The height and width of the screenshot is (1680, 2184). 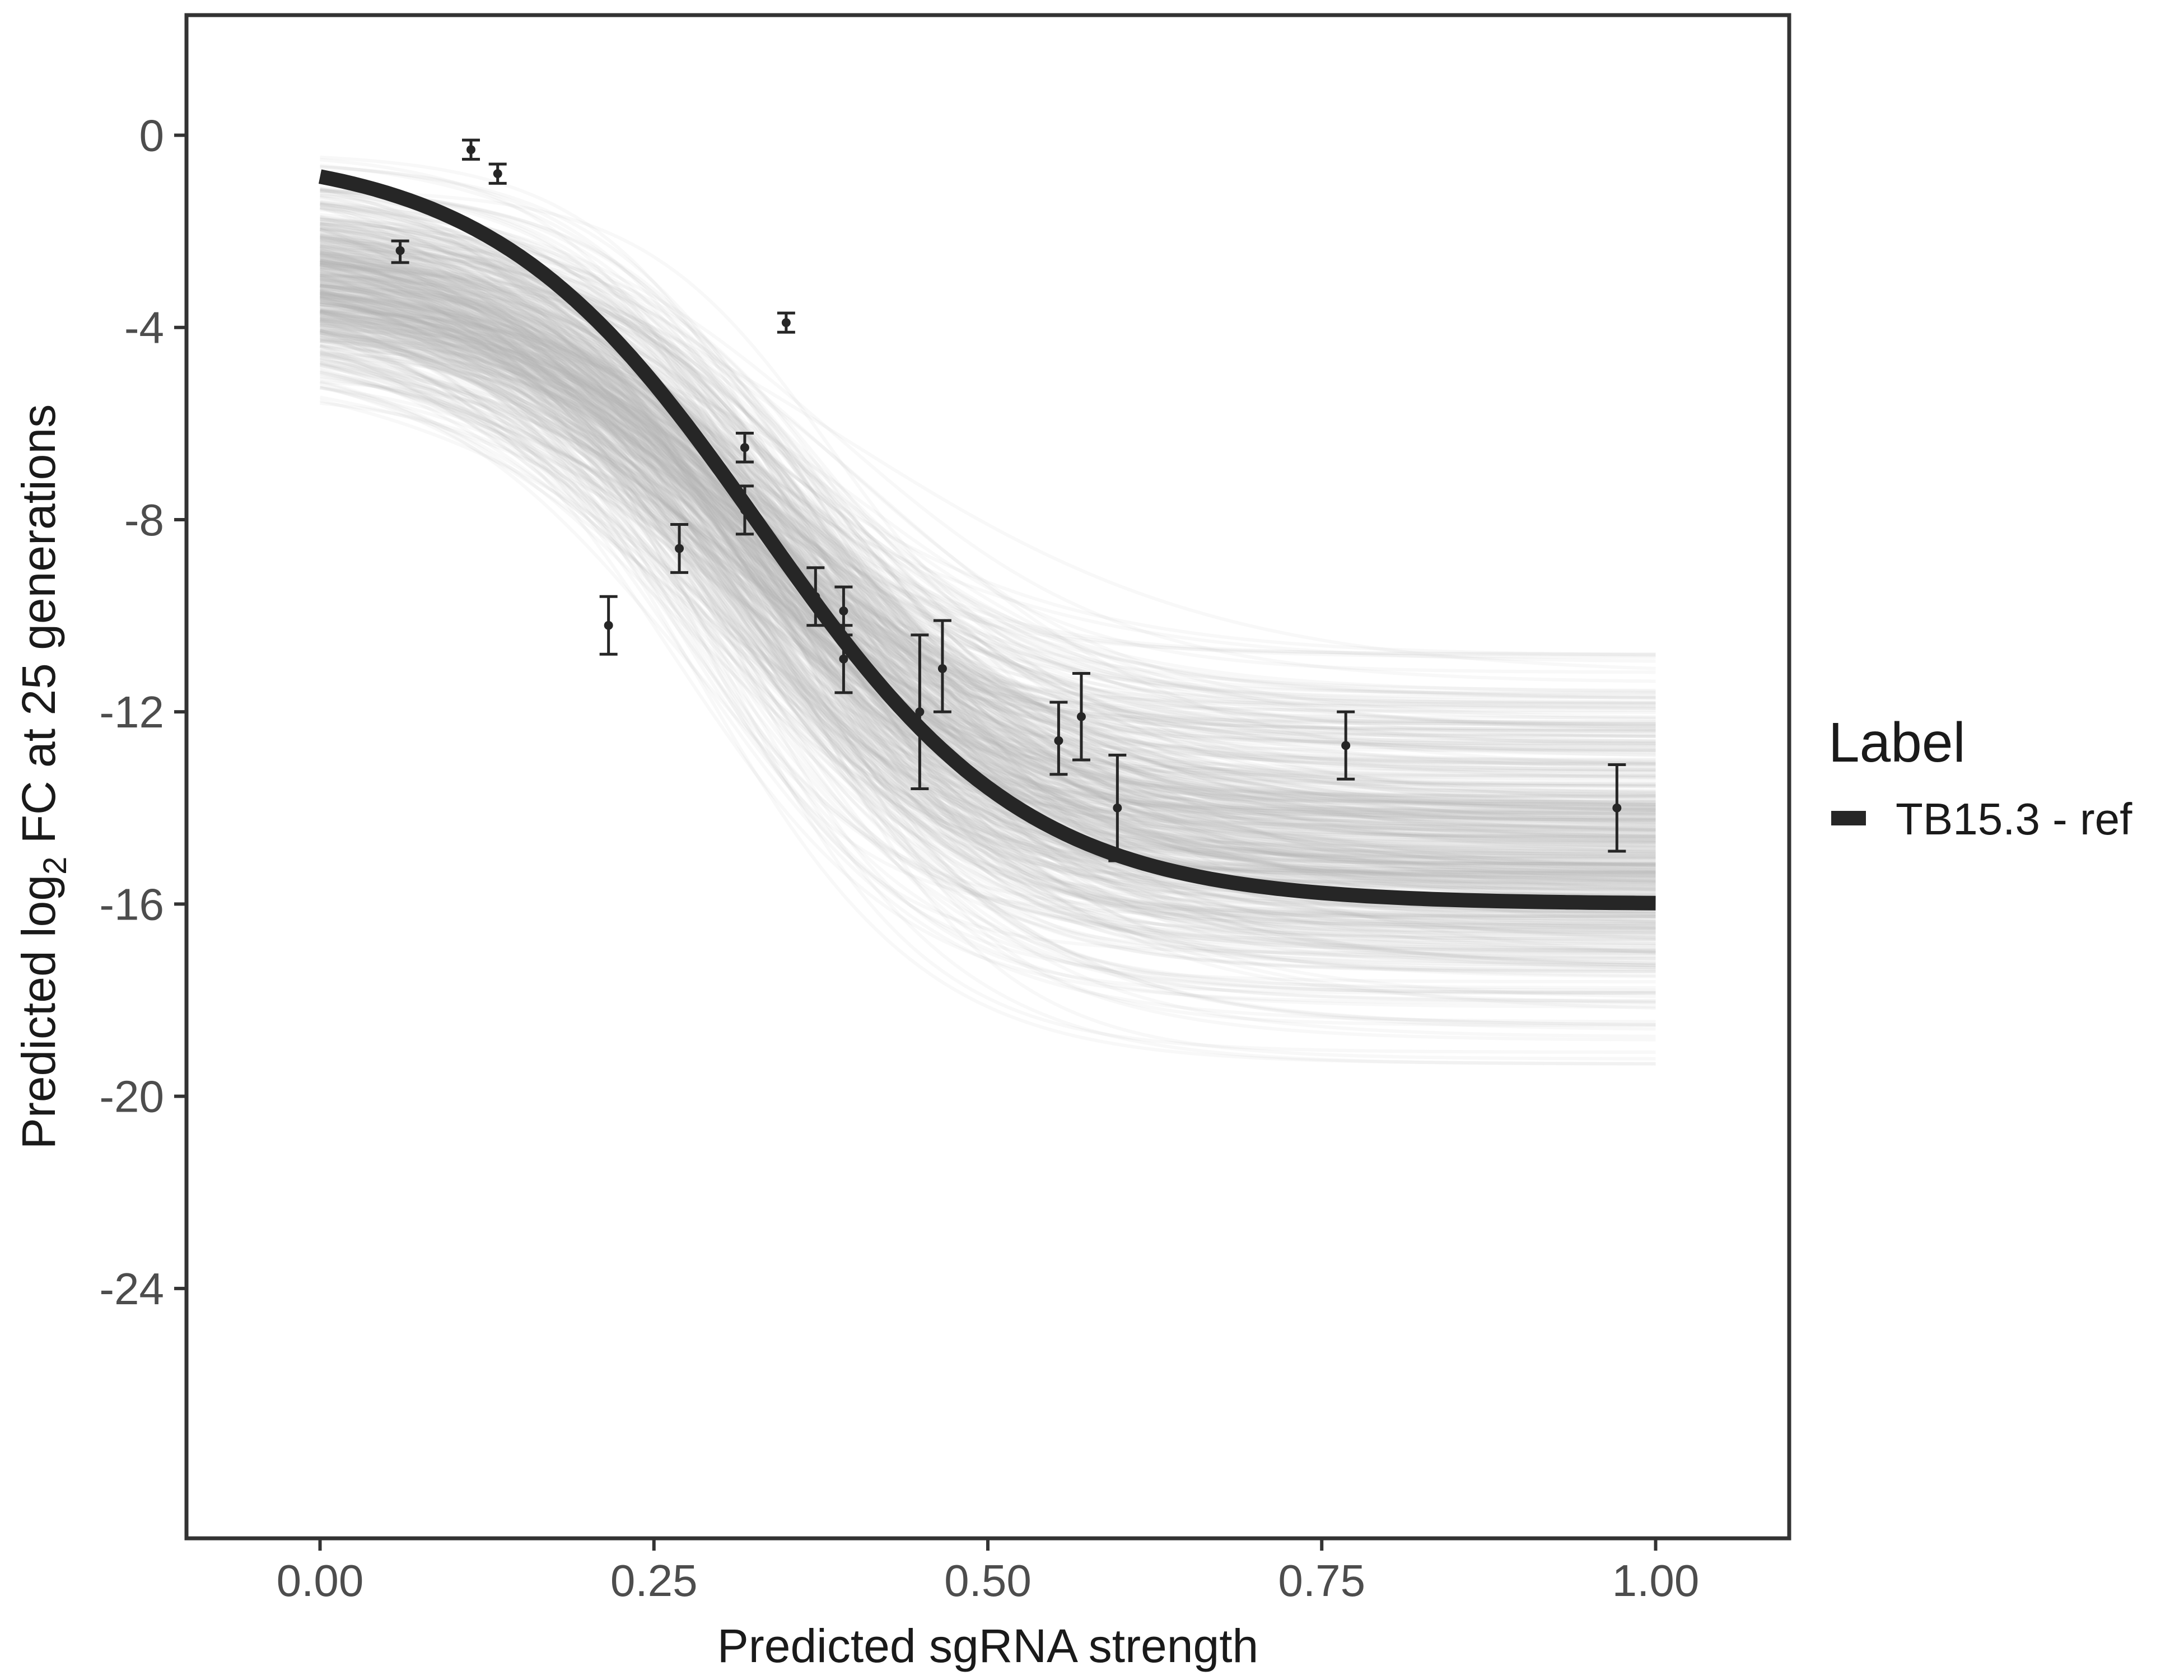 What do you see at coordinates (144, 520) in the screenshot?
I see `y-tick-label: -8` at bounding box center [144, 520].